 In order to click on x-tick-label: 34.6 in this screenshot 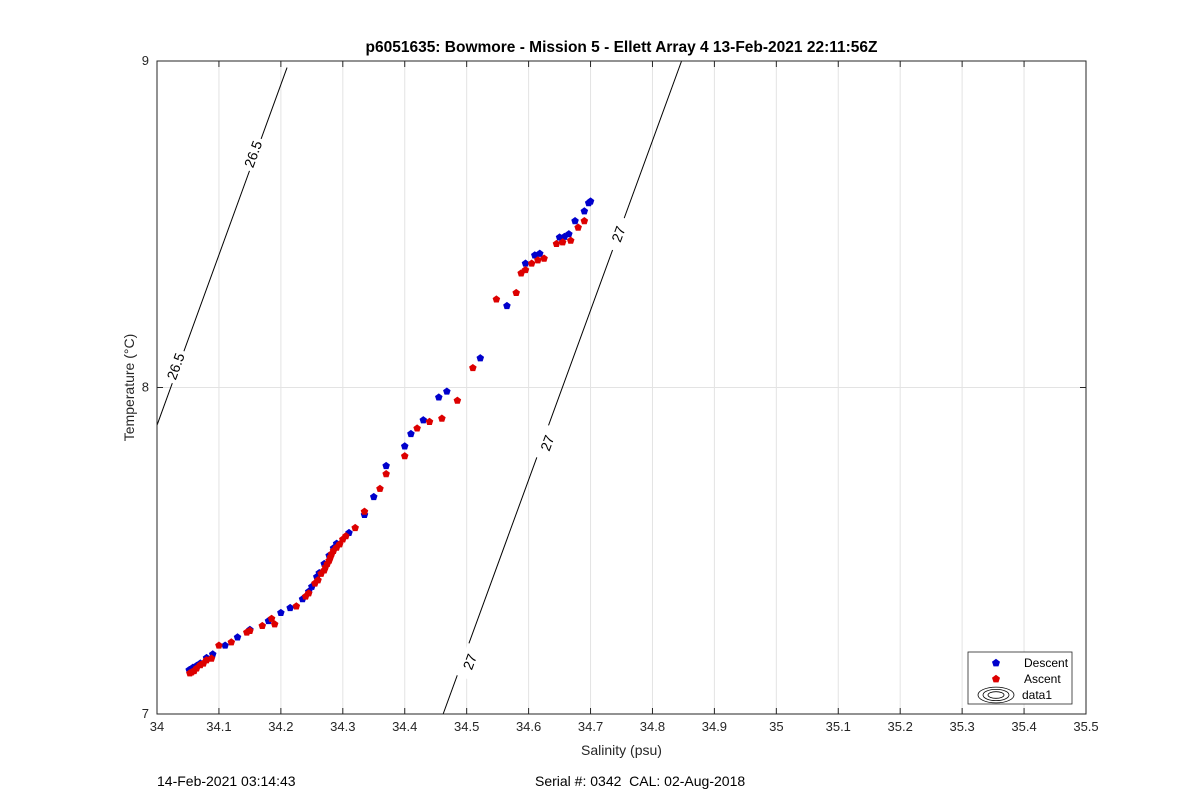, I will do `click(528, 726)`.